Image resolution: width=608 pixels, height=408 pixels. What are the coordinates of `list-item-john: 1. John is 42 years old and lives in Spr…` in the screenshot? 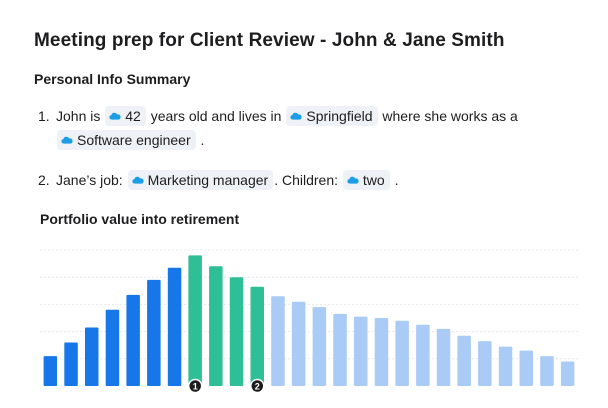 It's located at (308, 128).